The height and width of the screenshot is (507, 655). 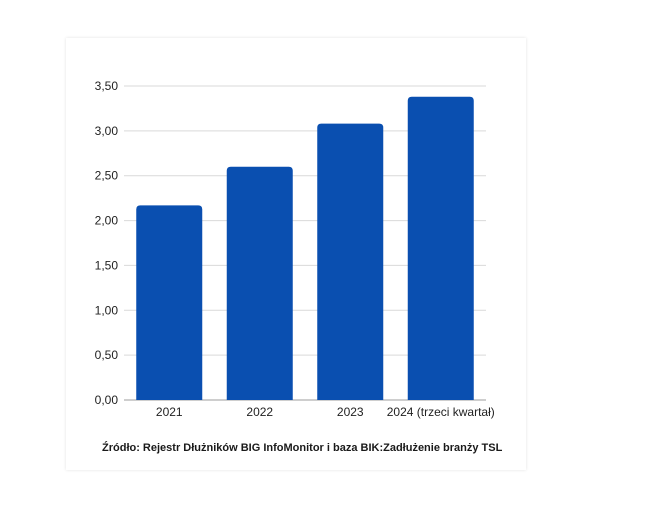 What do you see at coordinates (107, 265) in the screenshot?
I see `y-tick-label: 1,50` at bounding box center [107, 265].